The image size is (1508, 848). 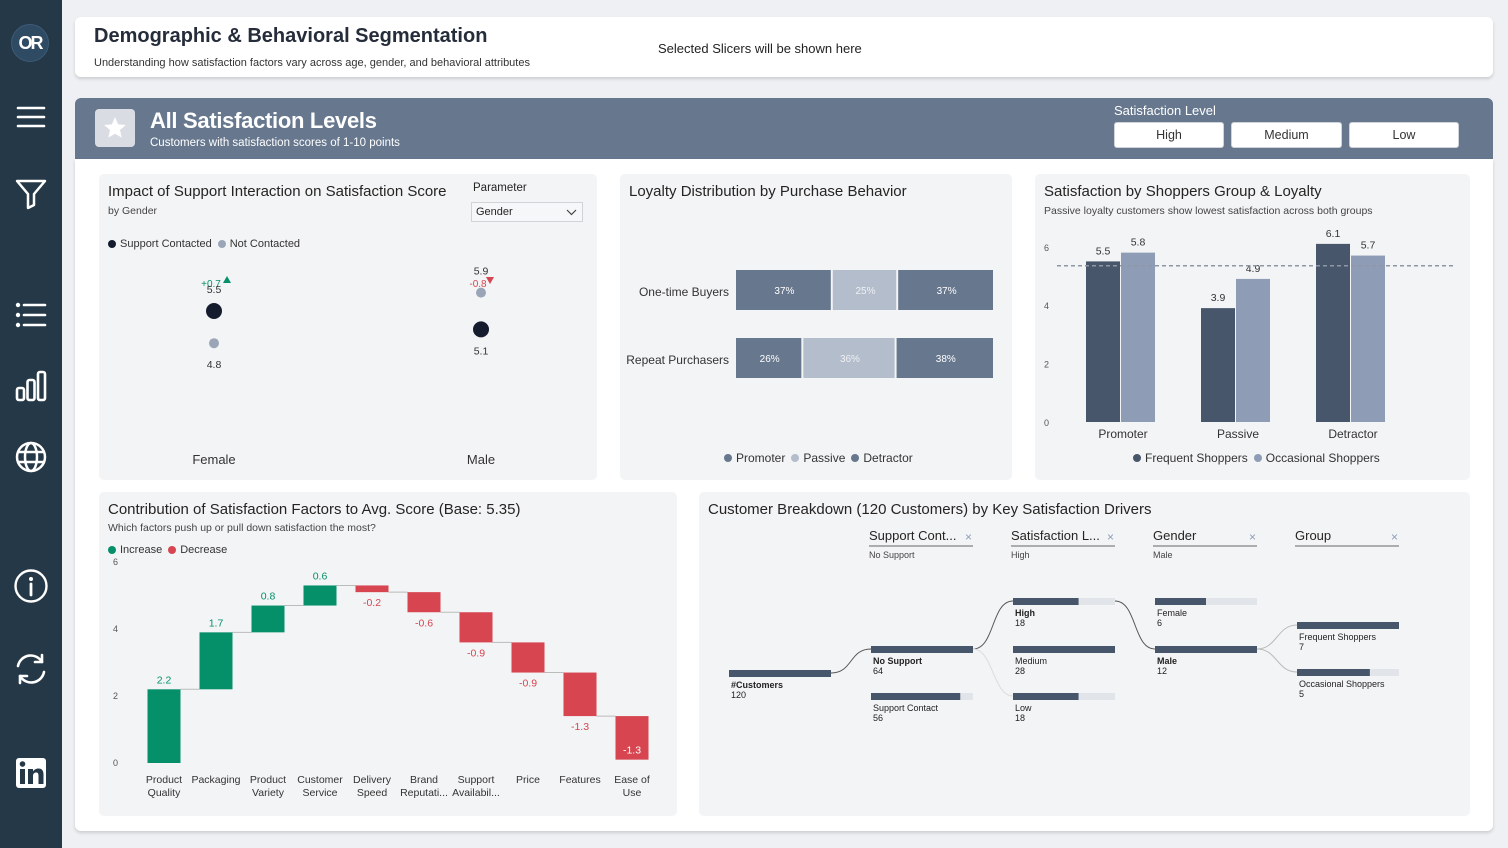 What do you see at coordinates (1025, 613) in the screenshot?
I see `node-label: High` at bounding box center [1025, 613].